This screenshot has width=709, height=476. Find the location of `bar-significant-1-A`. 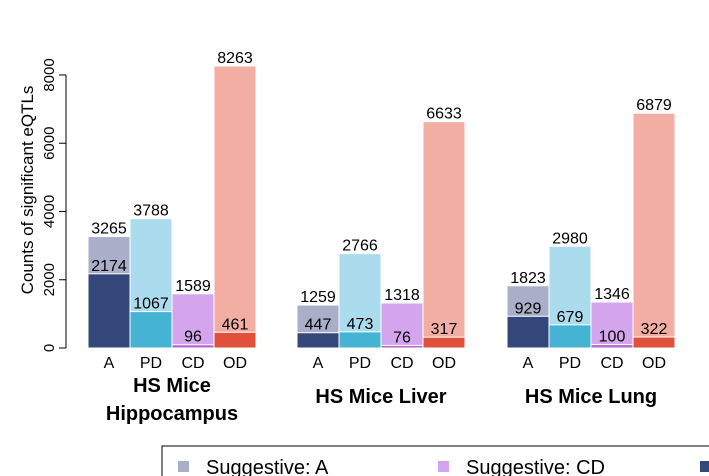

bar-significant-1-A is located at coordinates (318, 340).